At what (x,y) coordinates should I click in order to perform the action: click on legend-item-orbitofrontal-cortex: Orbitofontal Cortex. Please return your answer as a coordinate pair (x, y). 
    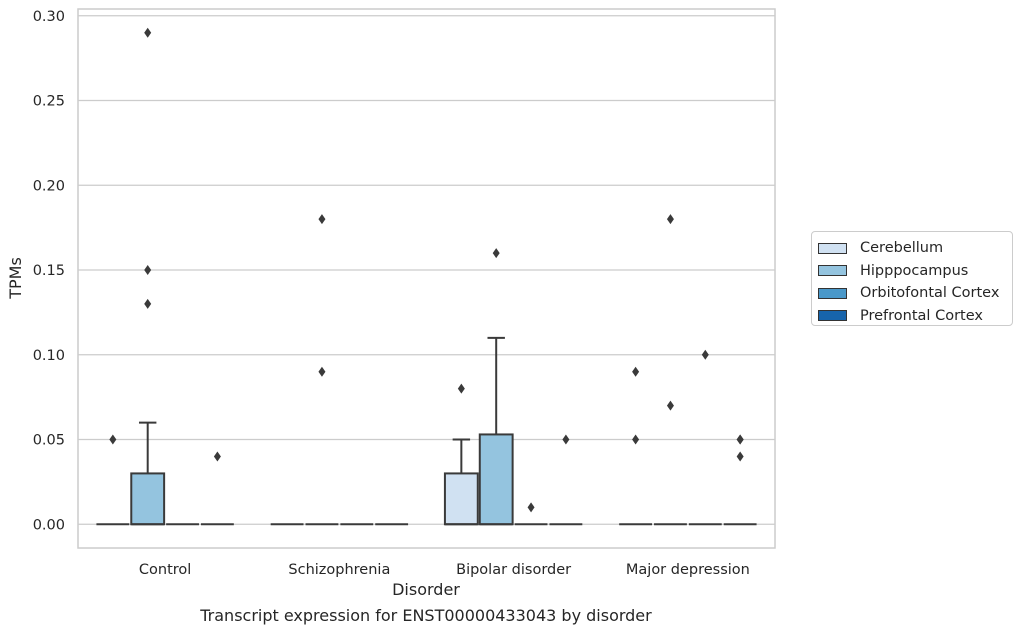
    Looking at the image, I should click on (915, 293).